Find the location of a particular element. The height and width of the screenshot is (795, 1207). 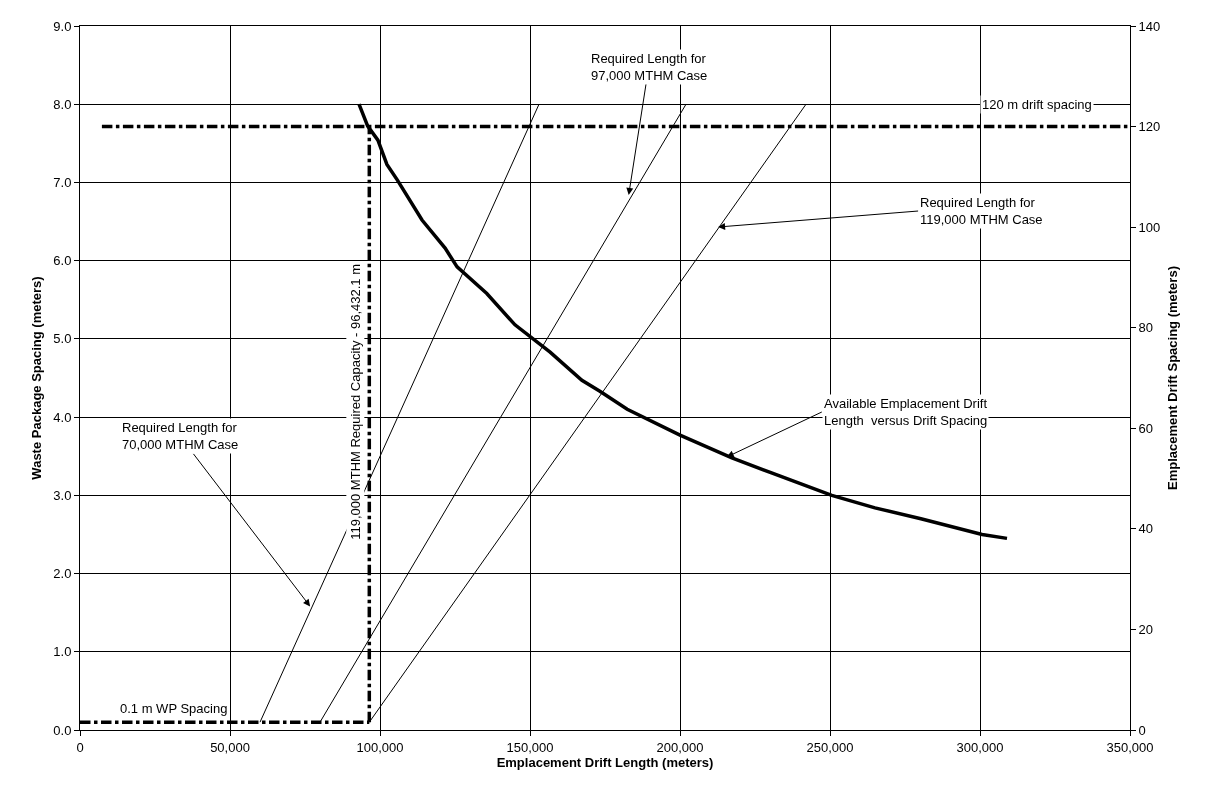

annotation: 0.1 m WP Spacing is located at coordinates (174, 708).